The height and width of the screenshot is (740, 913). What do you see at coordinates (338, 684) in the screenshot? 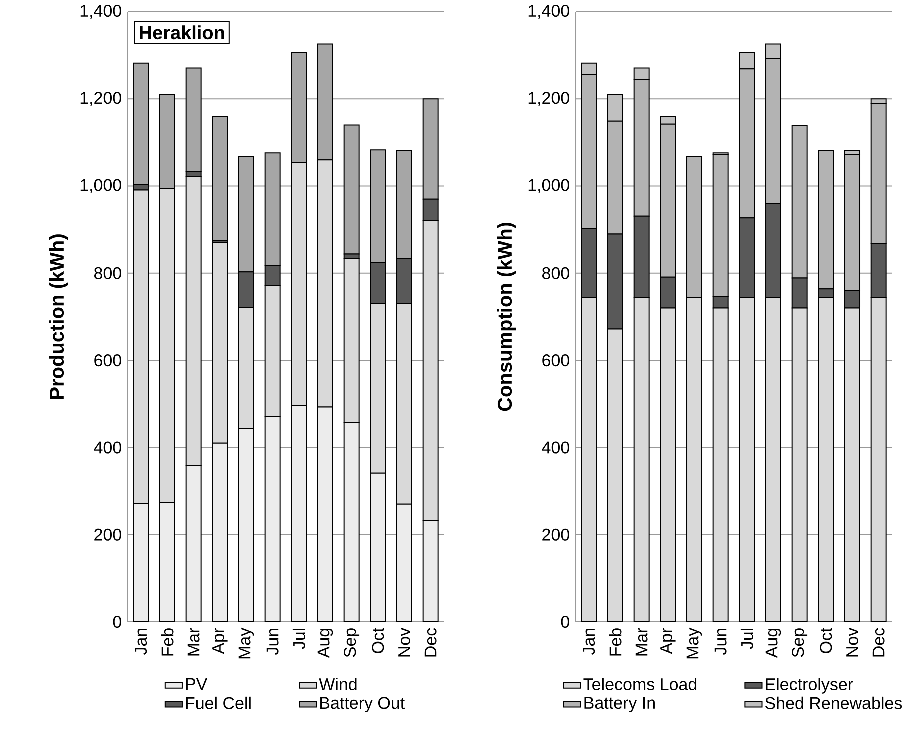
I see `legend-label: Wind` at bounding box center [338, 684].